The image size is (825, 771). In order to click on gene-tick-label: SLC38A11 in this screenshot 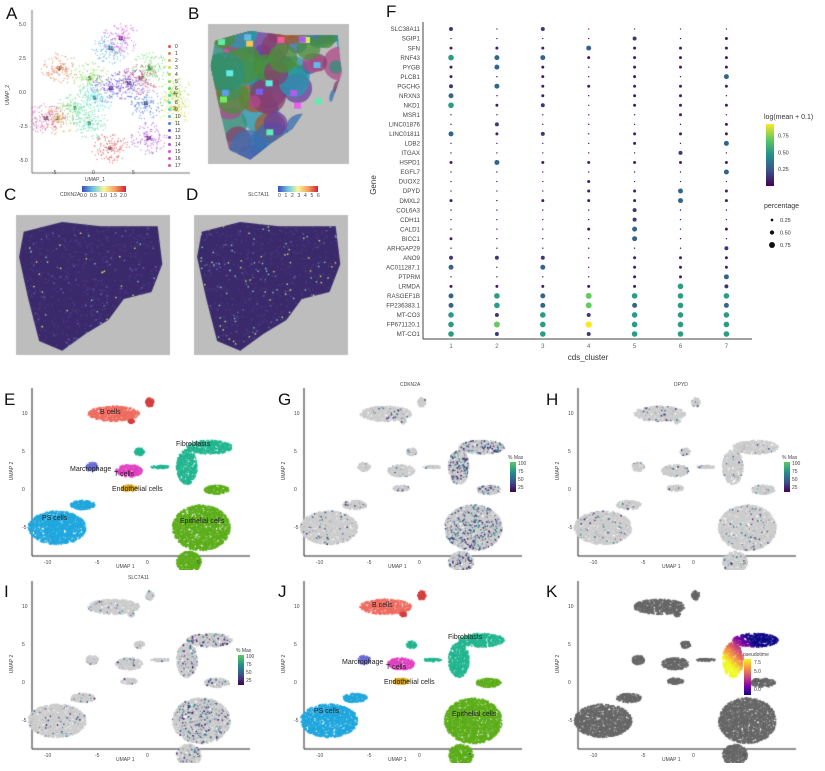, I will do `click(406, 29)`.